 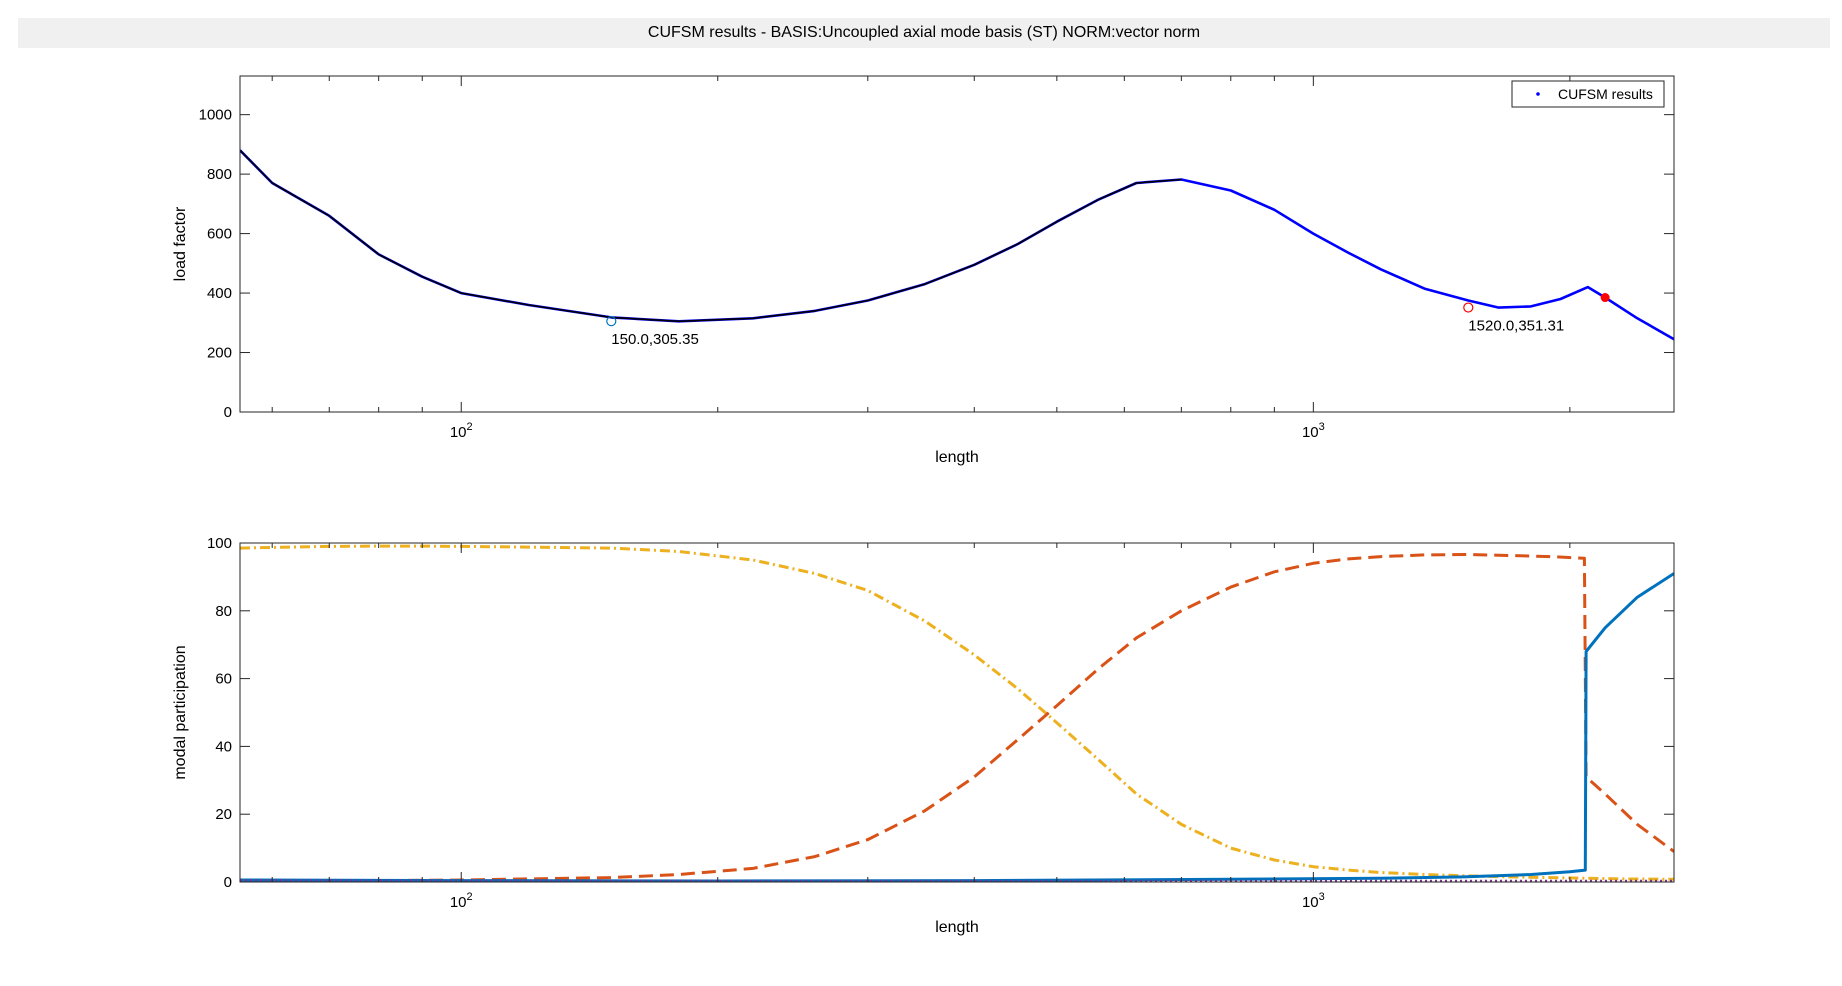 What do you see at coordinates (180, 243) in the screenshot?
I see `lf-y-axis-label: load factor` at bounding box center [180, 243].